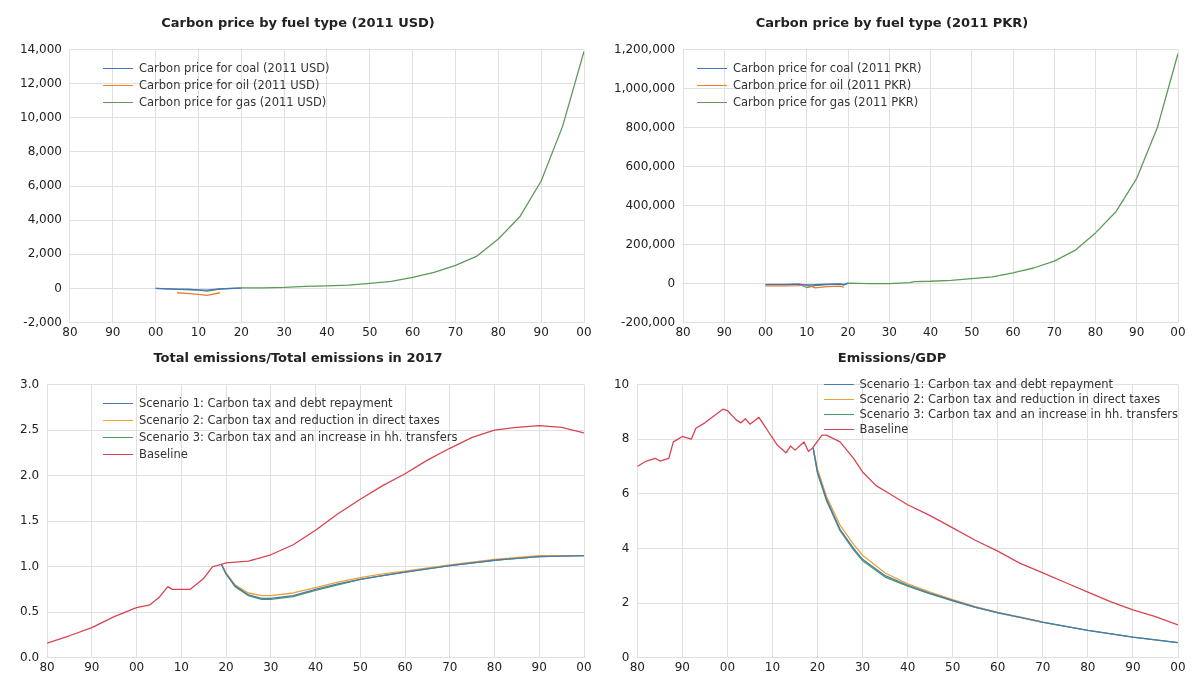 This screenshot has height=689, width=1195. Describe the element at coordinates (233, 102) in the screenshot. I see `legend-label: Carbon price for gas (2011 USD)` at that location.